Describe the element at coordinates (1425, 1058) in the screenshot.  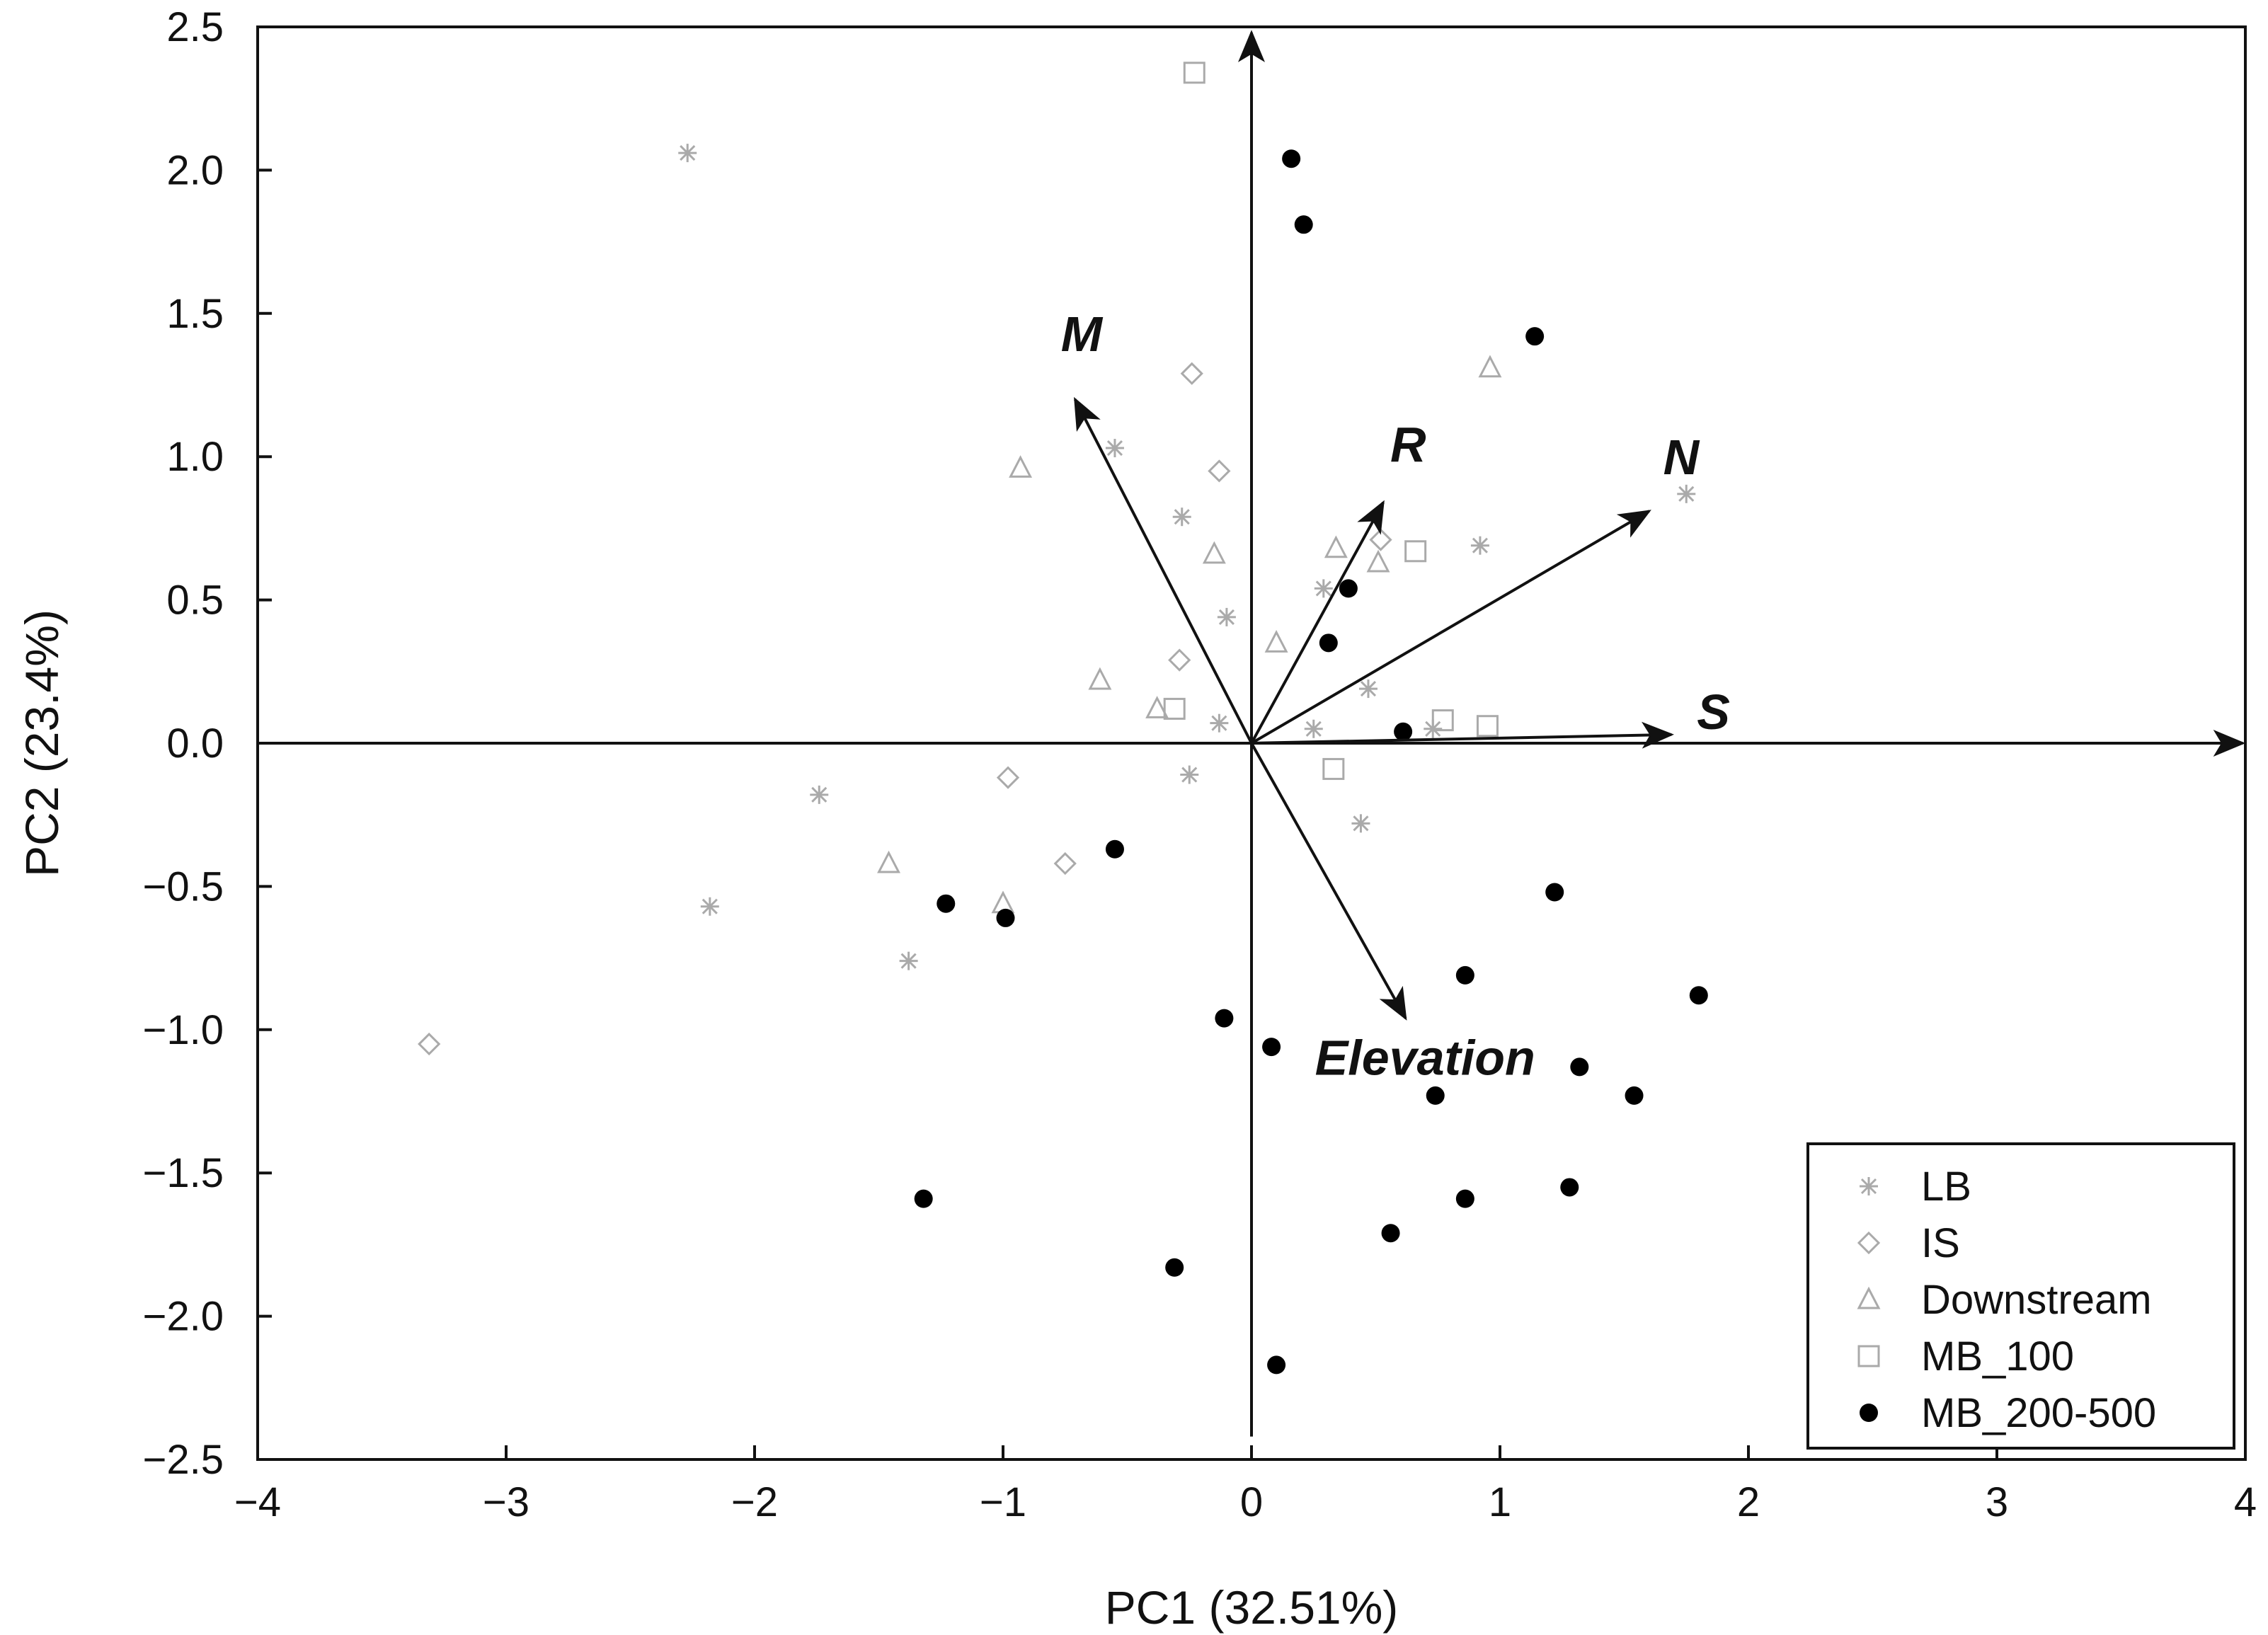
I see `vector-label-elevation: Elevation` at that location.